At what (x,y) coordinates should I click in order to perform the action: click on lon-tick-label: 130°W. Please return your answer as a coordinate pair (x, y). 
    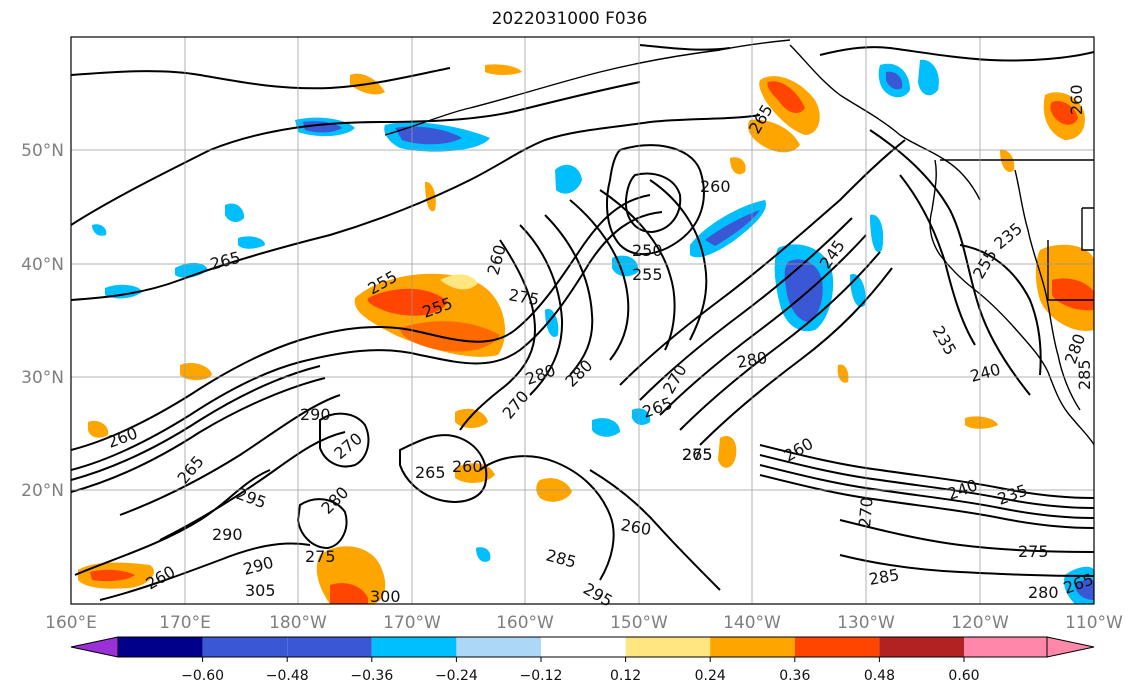
    Looking at the image, I should click on (866, 623).